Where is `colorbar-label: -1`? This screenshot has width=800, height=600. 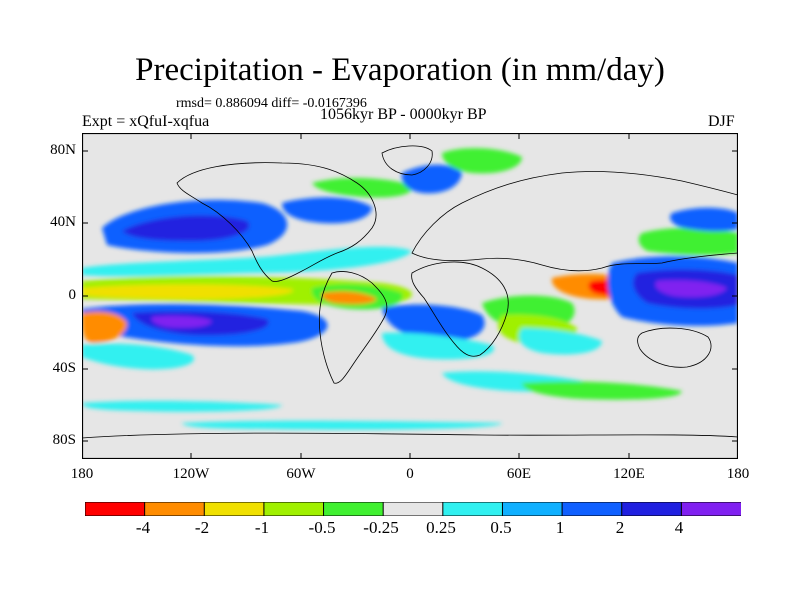
colorbar-label: -1 is located at coordinates (262, 527).